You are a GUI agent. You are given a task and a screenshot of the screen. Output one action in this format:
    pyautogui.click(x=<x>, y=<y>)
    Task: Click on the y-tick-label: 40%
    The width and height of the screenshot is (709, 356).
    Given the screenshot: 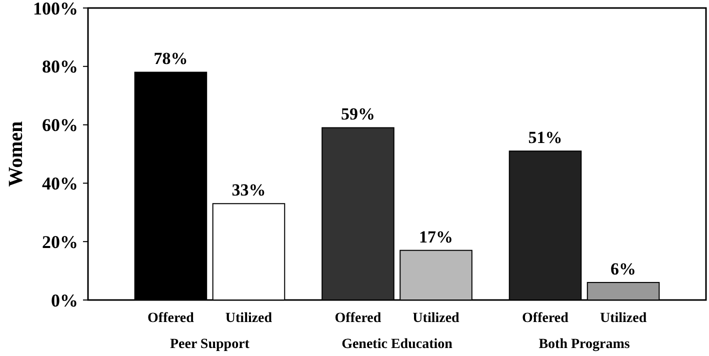 What is the action you would take?
    pyautogui.click(x=60, y=184)
    